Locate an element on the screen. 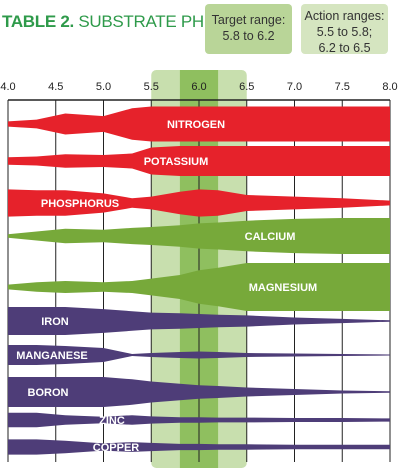 This screenshot has height=471, width=400. nutrient-band-copper is located at coordinates (199, 447).